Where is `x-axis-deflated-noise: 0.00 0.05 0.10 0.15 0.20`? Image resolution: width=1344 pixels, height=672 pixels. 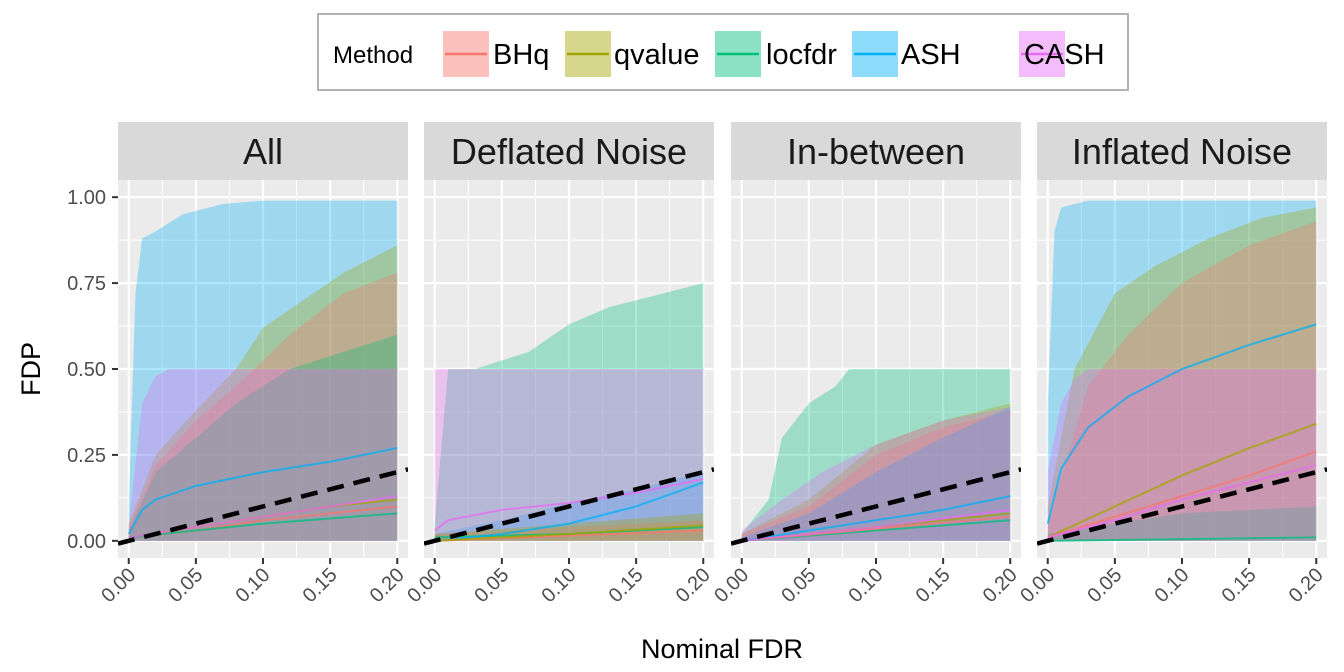
x-axis-deflated-noise: 0.00 0.05 0.10 0.15 0.20 is located at coordinates (559, 582).